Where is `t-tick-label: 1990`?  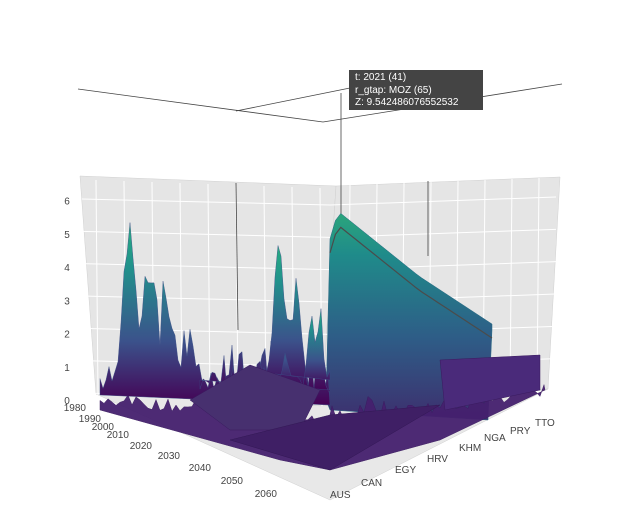
t-tick-label: 1990 is located at coordinates (90, 419).